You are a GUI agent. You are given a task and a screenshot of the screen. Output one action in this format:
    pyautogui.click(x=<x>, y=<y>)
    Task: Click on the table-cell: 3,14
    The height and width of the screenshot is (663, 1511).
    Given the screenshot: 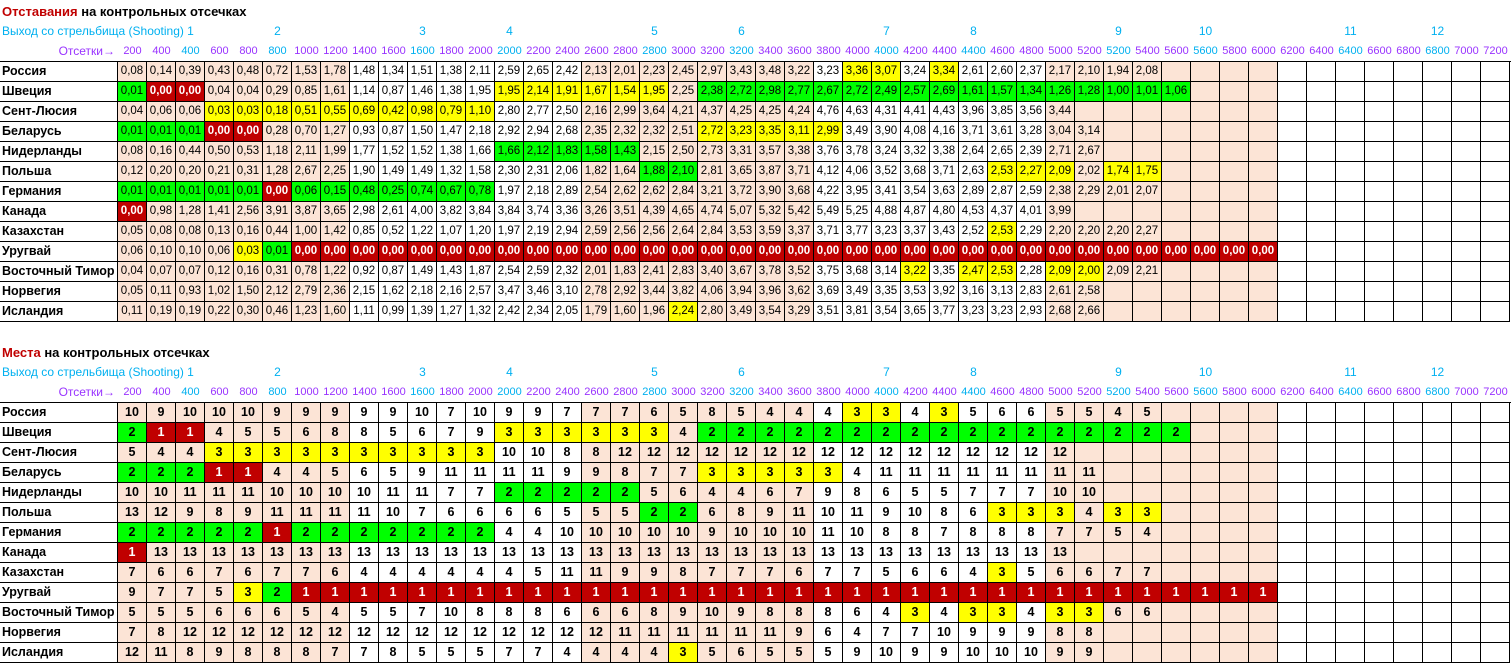 What is the action you would take?
    pyautogui.click(x=886, y=272)
    